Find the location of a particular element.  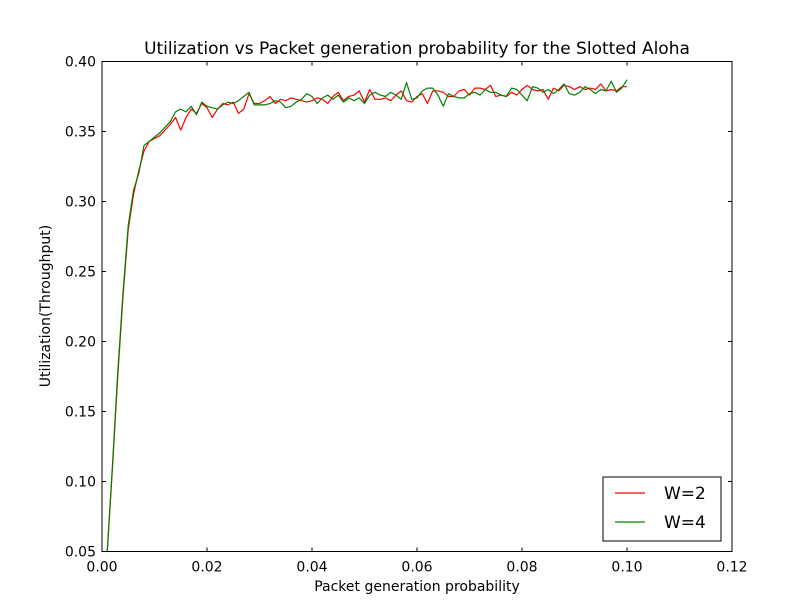

y-tick-label: 0.15 is located at coordinates (80, 413).